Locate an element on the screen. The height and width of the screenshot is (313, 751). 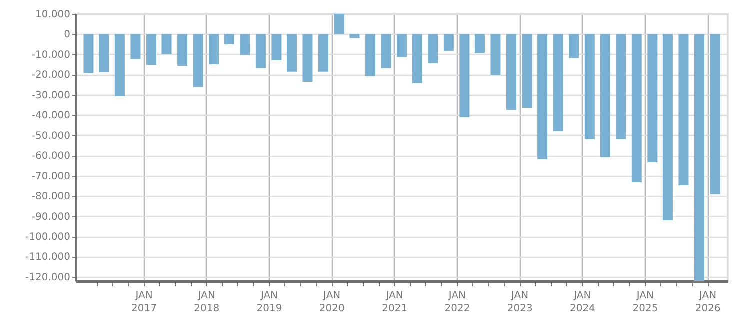
y-tick-label: -110.000 is located at coordinates (48, 258).